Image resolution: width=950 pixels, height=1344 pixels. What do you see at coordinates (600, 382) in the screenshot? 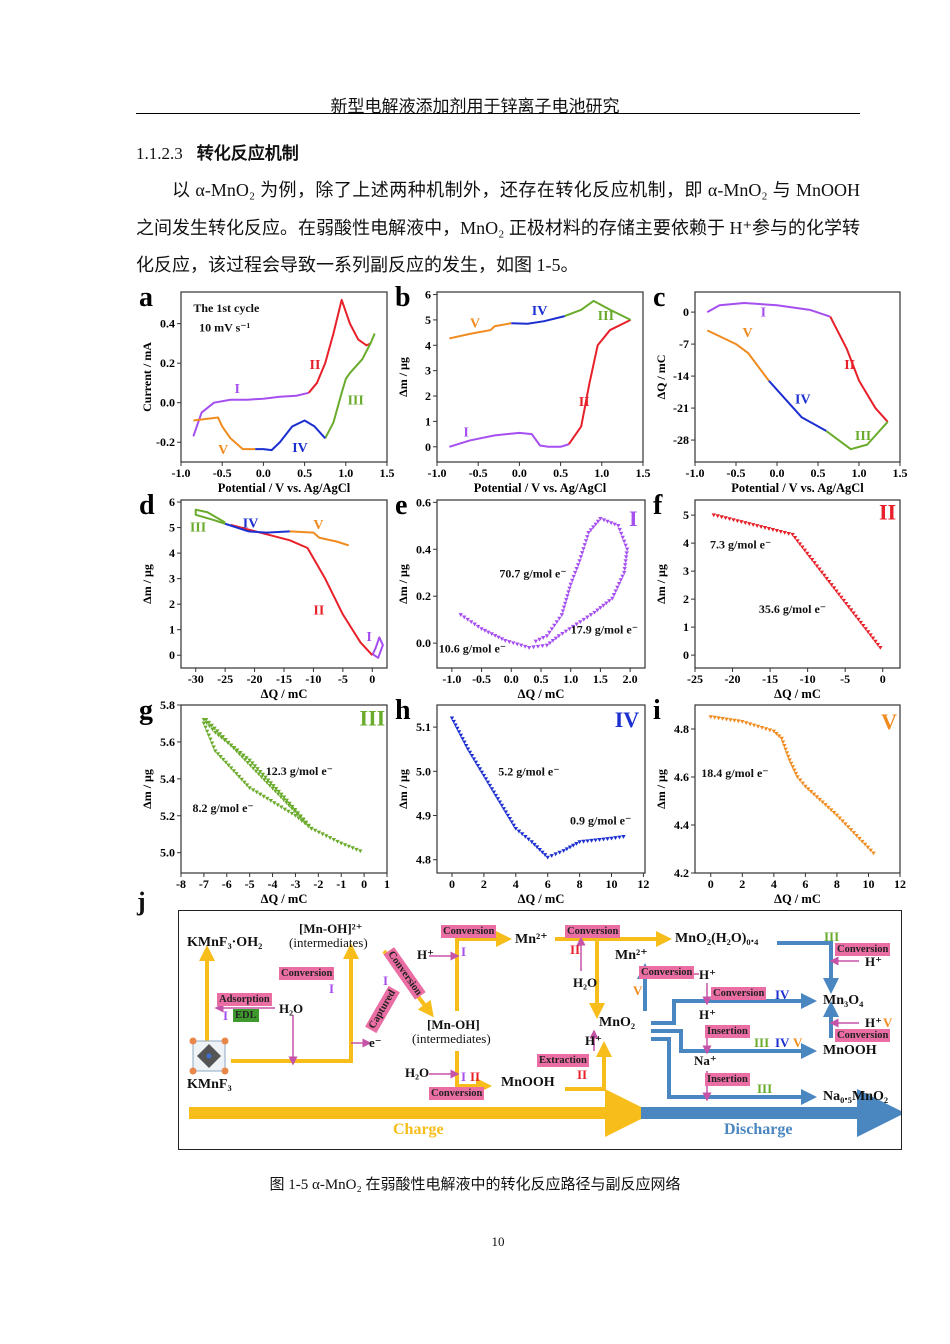
I see `series-line-II` at bounding box center [600, 382].